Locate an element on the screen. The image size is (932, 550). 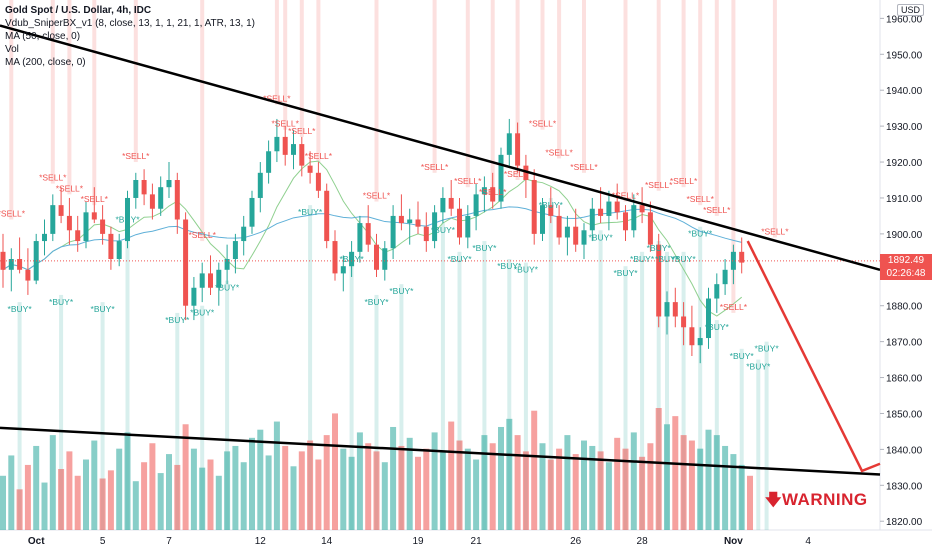
y-axis-label: 1920.00 is located at coordinates (904, 163).